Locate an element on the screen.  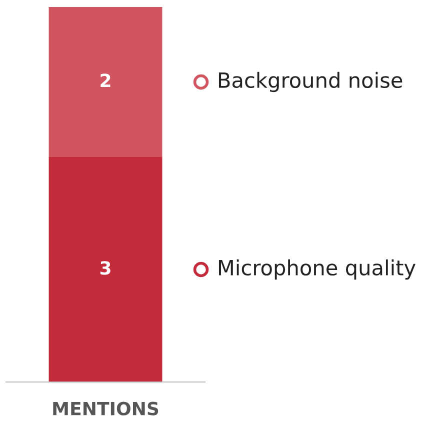
x-tick-label: MENTIONS is located at coordinates (105, 409).